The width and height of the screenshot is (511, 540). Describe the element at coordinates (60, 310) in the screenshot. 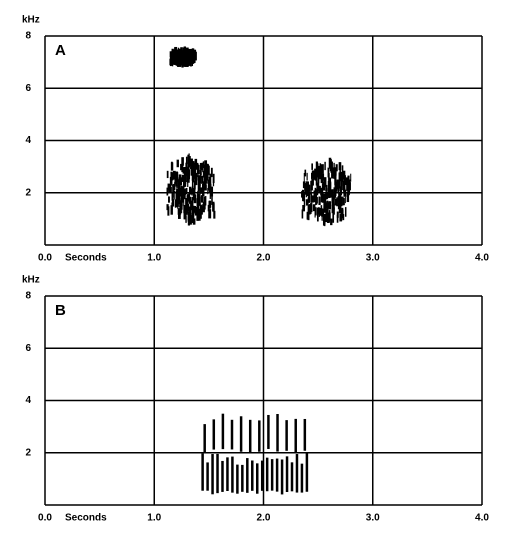

I see `panel-label: B` at that location.